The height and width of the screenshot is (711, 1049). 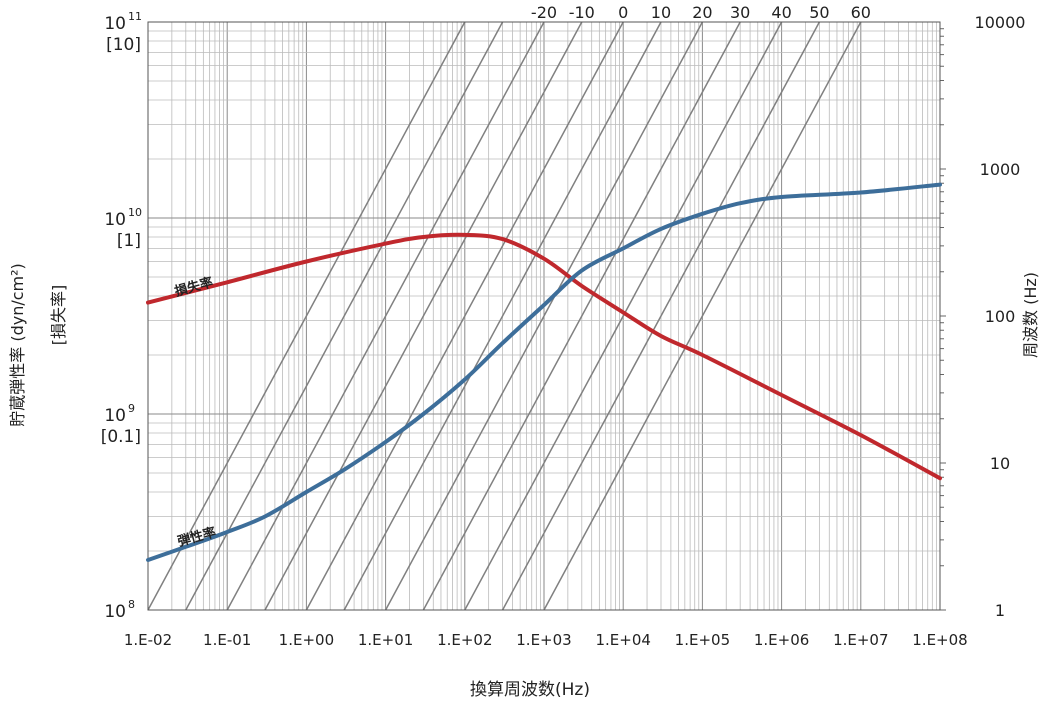 I want to click on y-right-tick-label: 10, so click(x=1000, y=463).